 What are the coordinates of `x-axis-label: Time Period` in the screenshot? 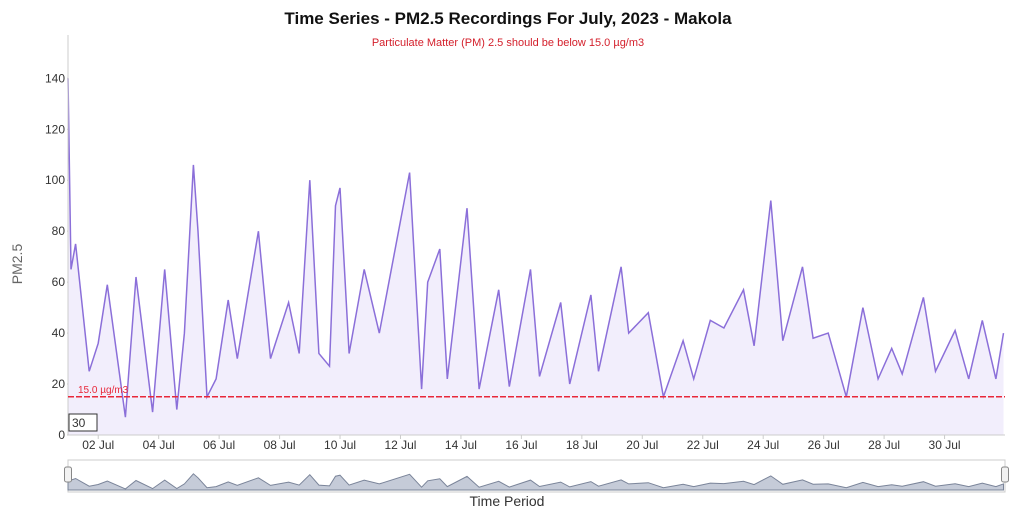 It's located at (507, 501).